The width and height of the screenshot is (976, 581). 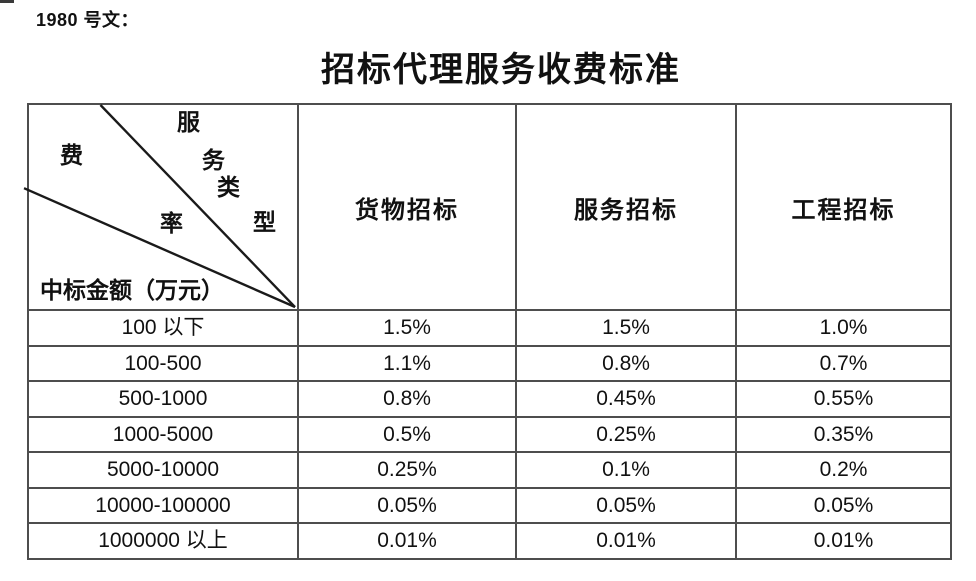 I want to click on corner-amount-axis-label: 中标金额（万元）, so click(x=132, y=290).